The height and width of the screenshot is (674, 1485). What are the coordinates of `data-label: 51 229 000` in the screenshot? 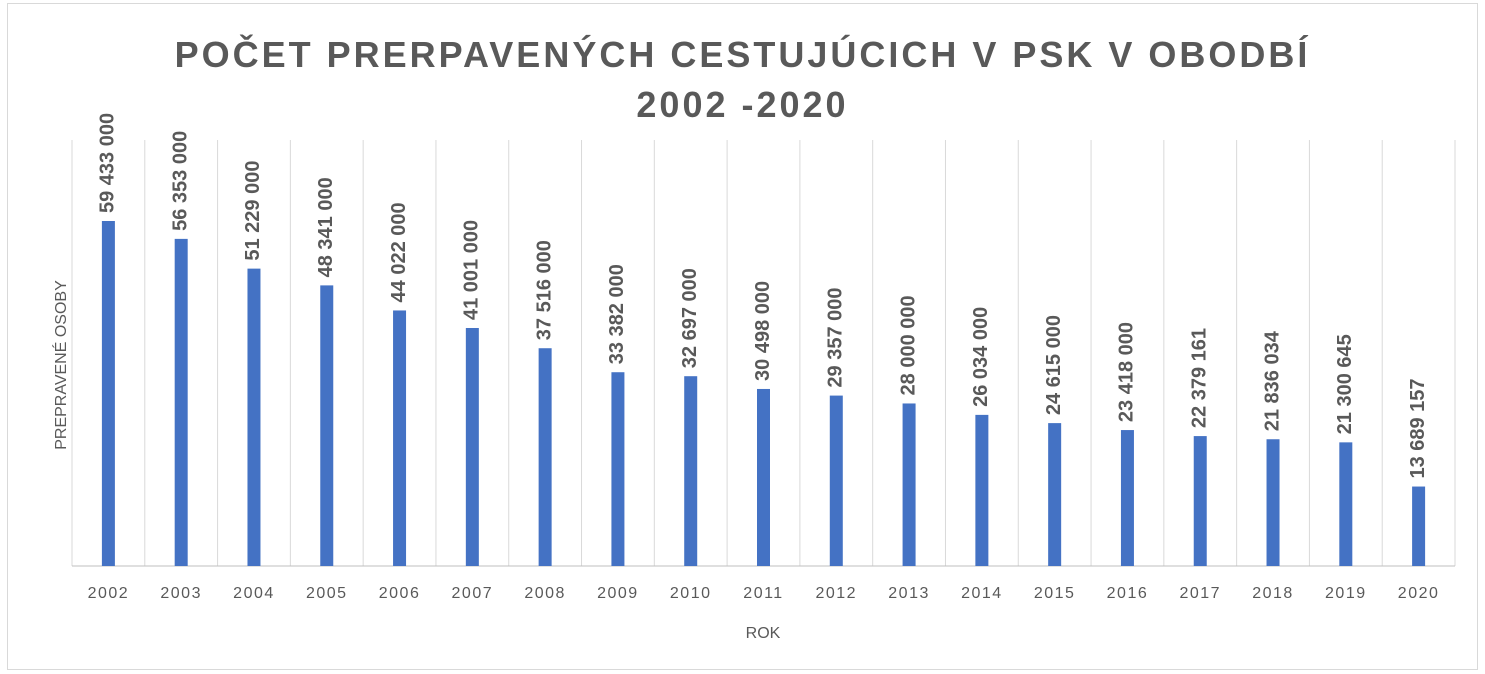 It's located at (253, 211).